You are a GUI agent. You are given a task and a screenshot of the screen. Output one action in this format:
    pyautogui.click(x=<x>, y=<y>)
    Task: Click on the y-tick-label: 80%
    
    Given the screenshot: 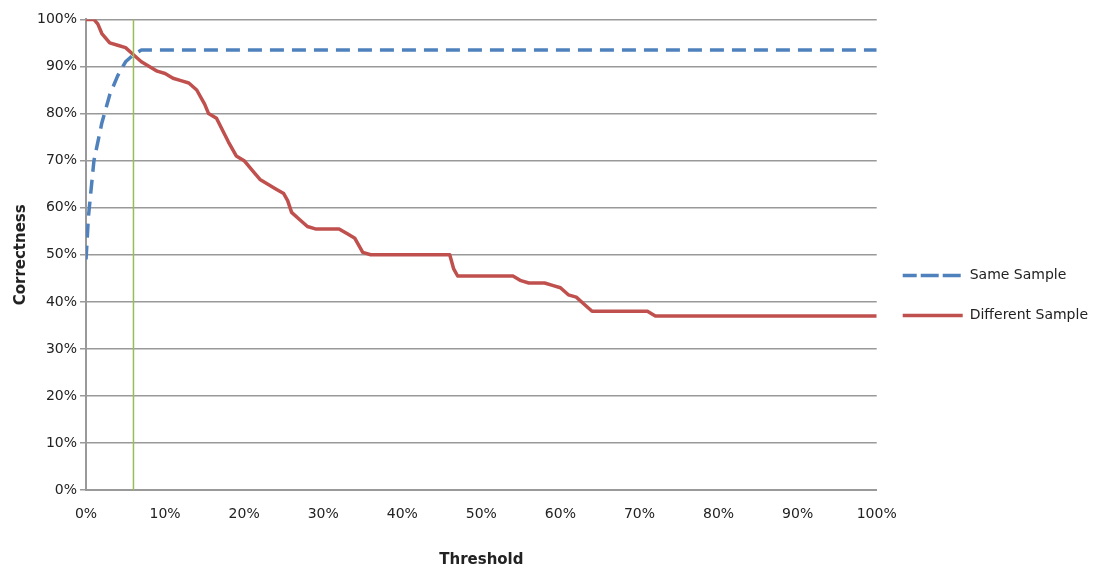 What is the action you would take?
    pyautogui.click(x=61, y=112)
    